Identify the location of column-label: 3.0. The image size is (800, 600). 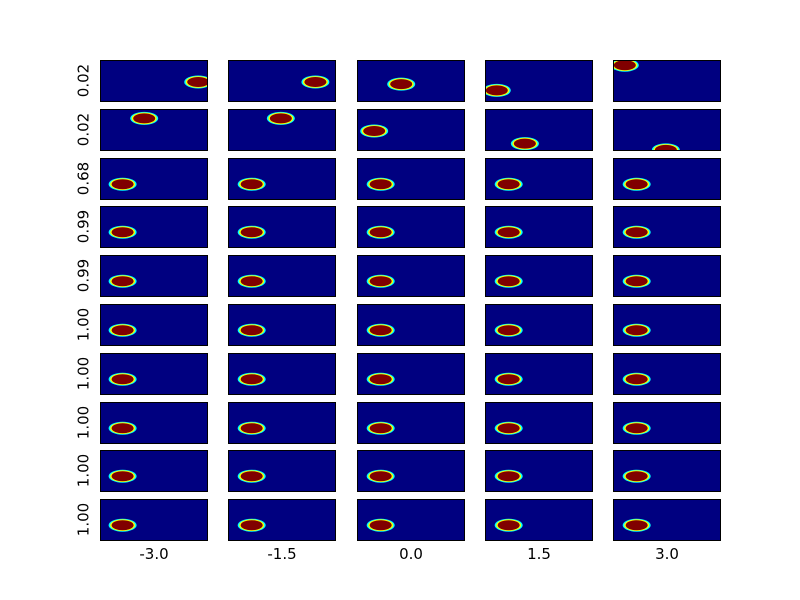
(667, 554).